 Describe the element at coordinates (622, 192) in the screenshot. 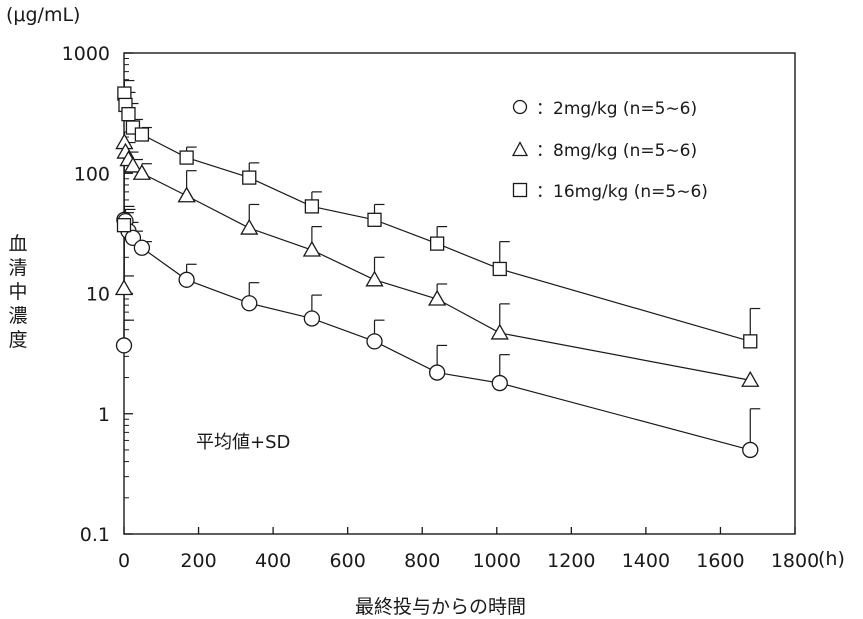

I see `legend-label: ：16mg/kg (n=5∼6)` at that location.